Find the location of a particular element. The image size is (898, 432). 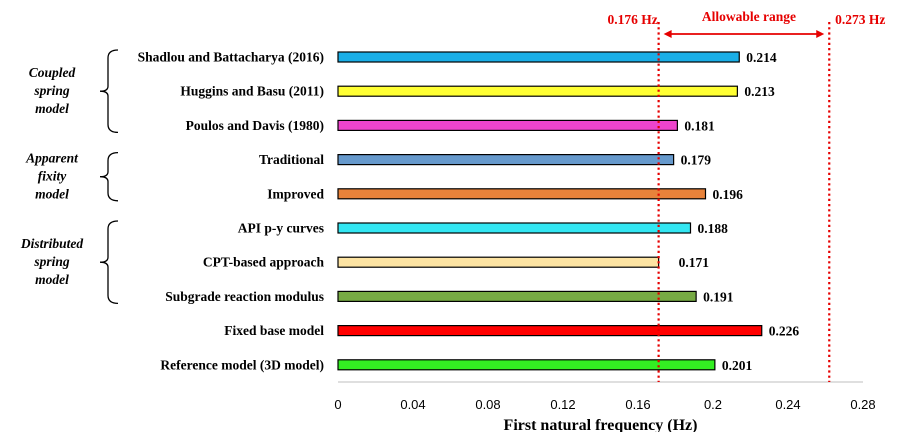

x-tick-labels: 0 0.04 0.08 0.12 0.16 0.2 0.24 0.28 is located at coordinates (604, 404).